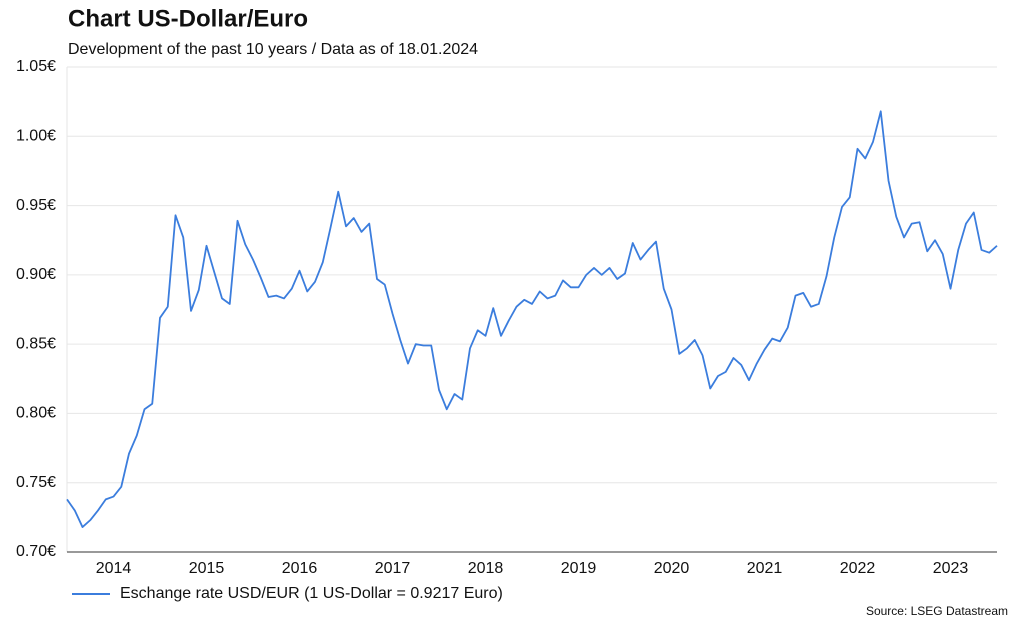  Describe the element at coordinates (858, 568) in the screenshot. I see `x-tick-label: 2022` at that location.